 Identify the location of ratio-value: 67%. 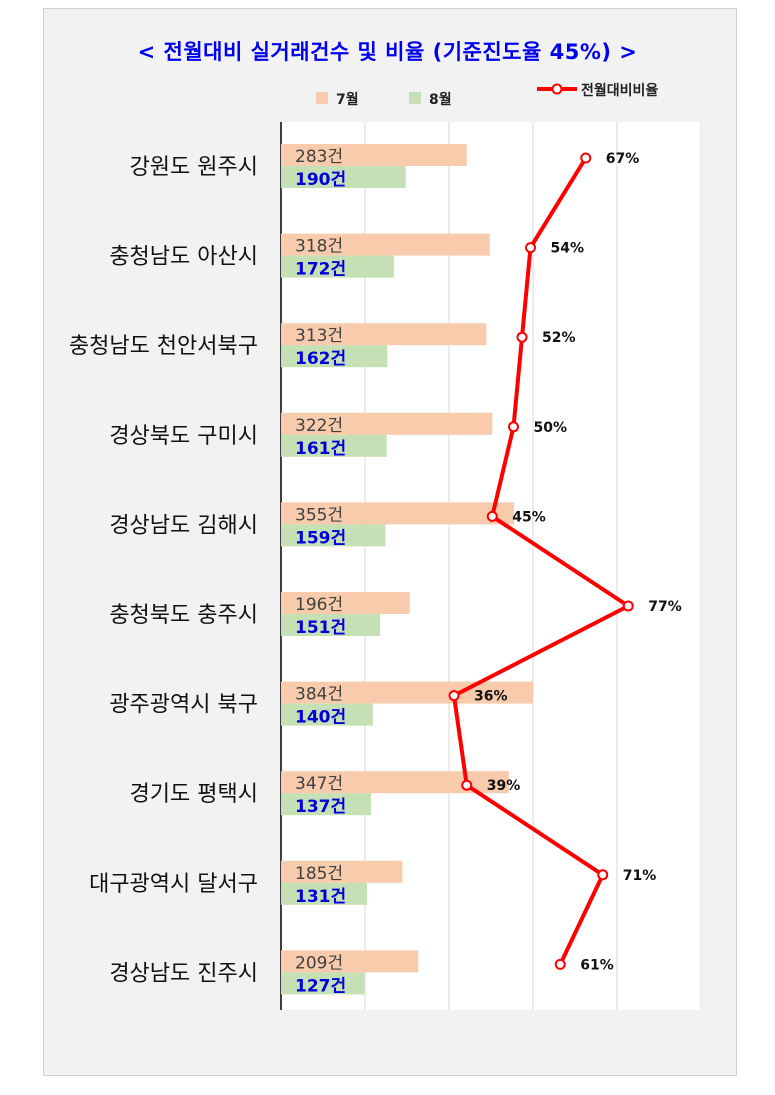
(623, 159).